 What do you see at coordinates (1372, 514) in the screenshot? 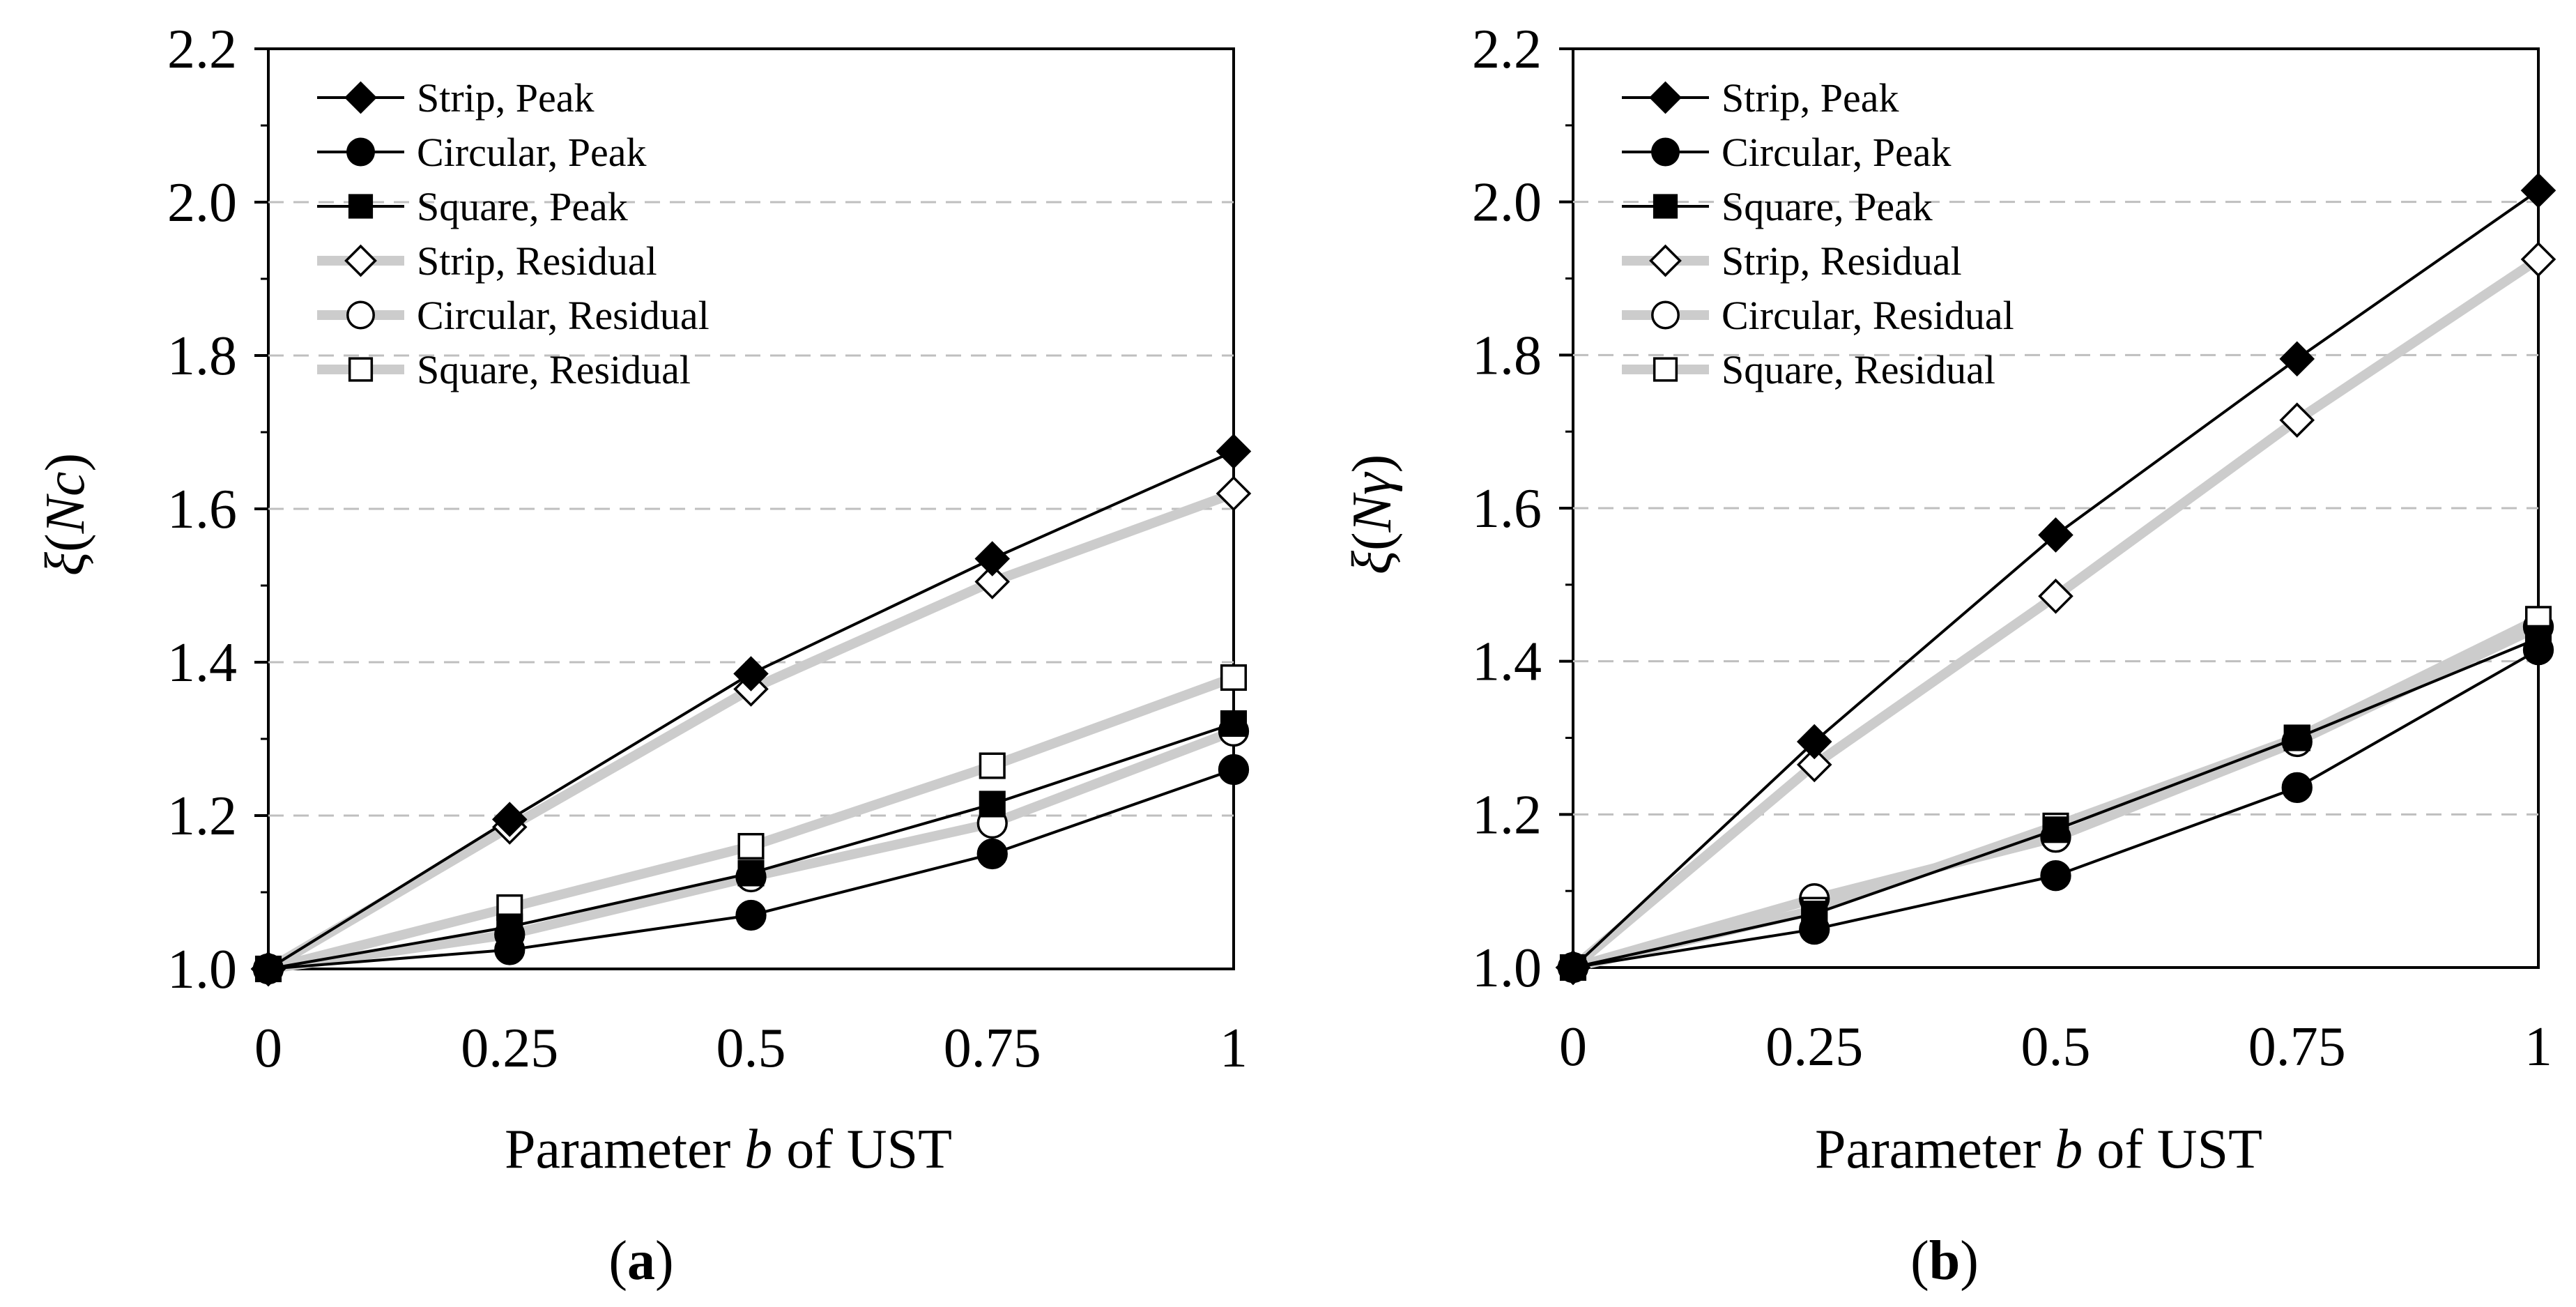
I see `y-axis-title: ξ(Nγ)` at bounding box center [1372, 514].